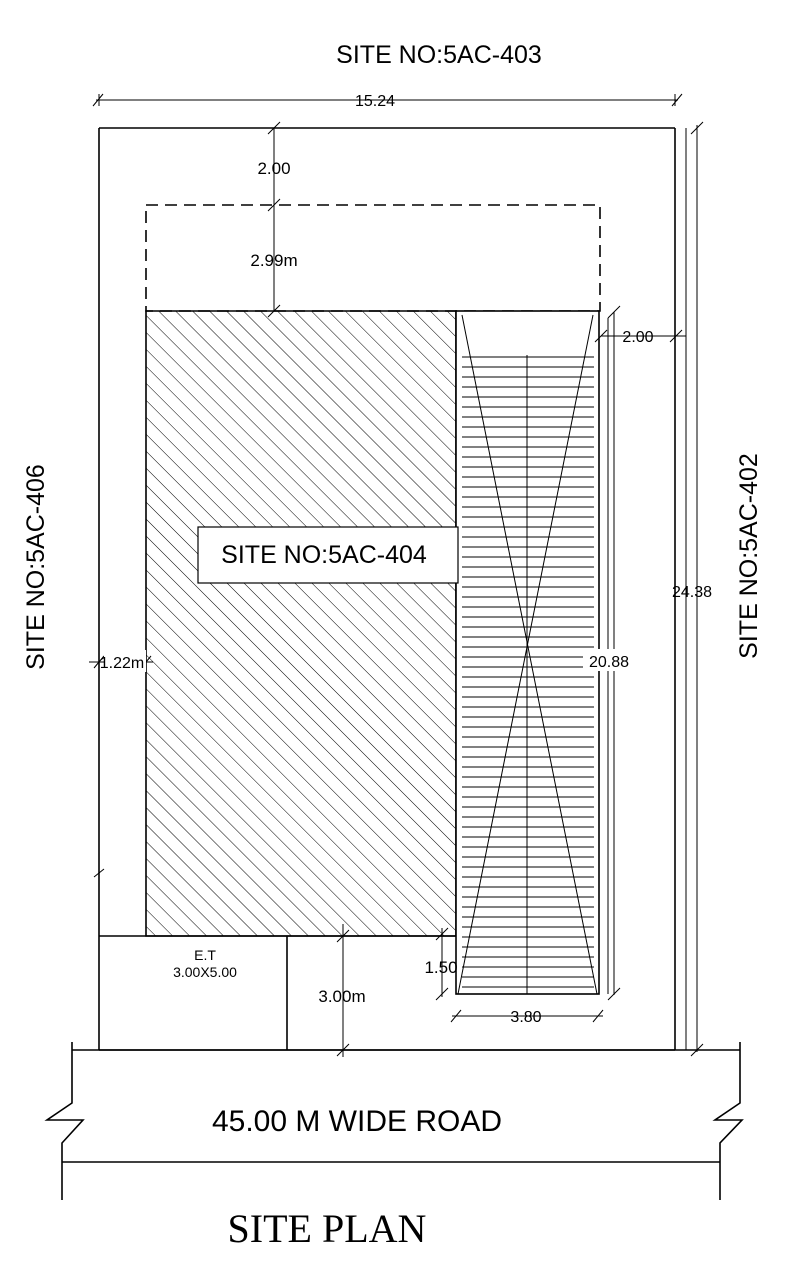 This screenshot has height=1271, width=796. I want to click on site-left-label: SITE NO:5AC-406, so click(36, 567).